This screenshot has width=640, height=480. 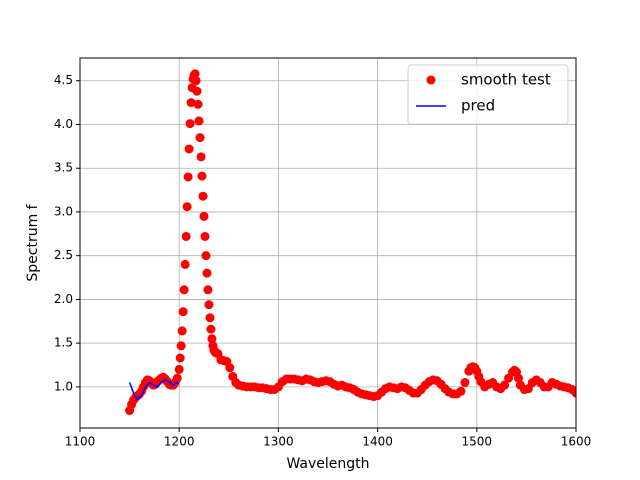 I want to click on legend: smooth test pred, so click(x=488, y=94).